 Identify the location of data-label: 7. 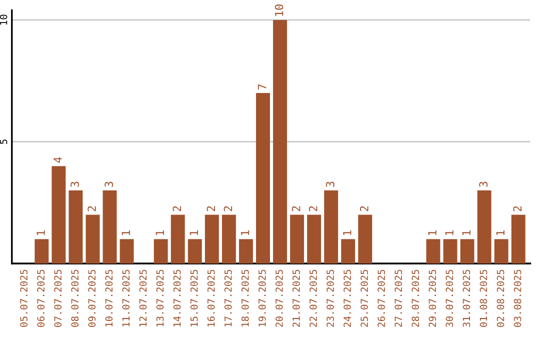
(262, 87).